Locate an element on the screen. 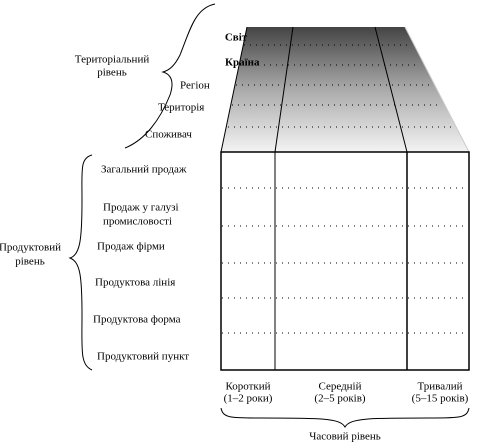 The width and height of the screenshot is (481, 447). item-label: Короткий is located at coordinates (247, 387).